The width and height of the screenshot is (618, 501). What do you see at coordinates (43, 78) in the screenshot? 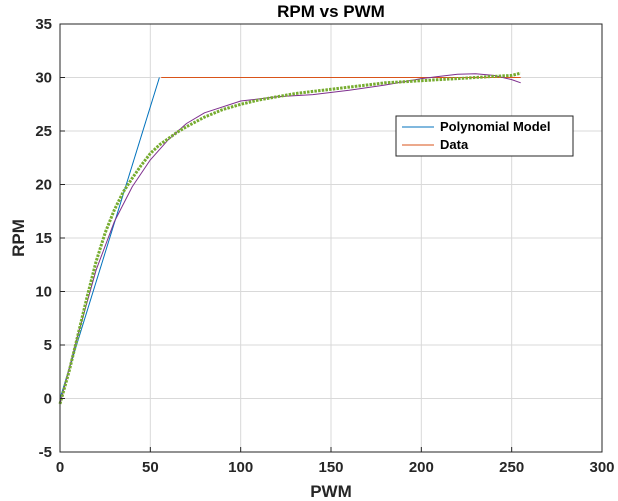
I see `y-tick-label: 30` at bounding box center [43, 78].